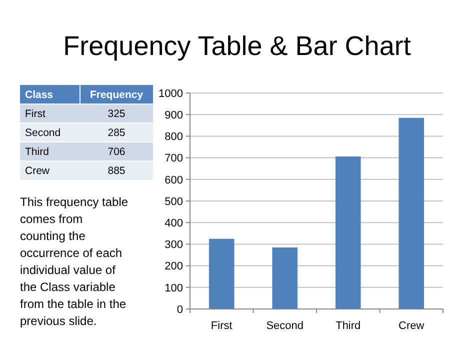 This screenshot has height=355, width=474. What do you see at coordinates (173, 158) in the screenshot?
I see `y-tick-label: 700` at bounding box center [173, 158].